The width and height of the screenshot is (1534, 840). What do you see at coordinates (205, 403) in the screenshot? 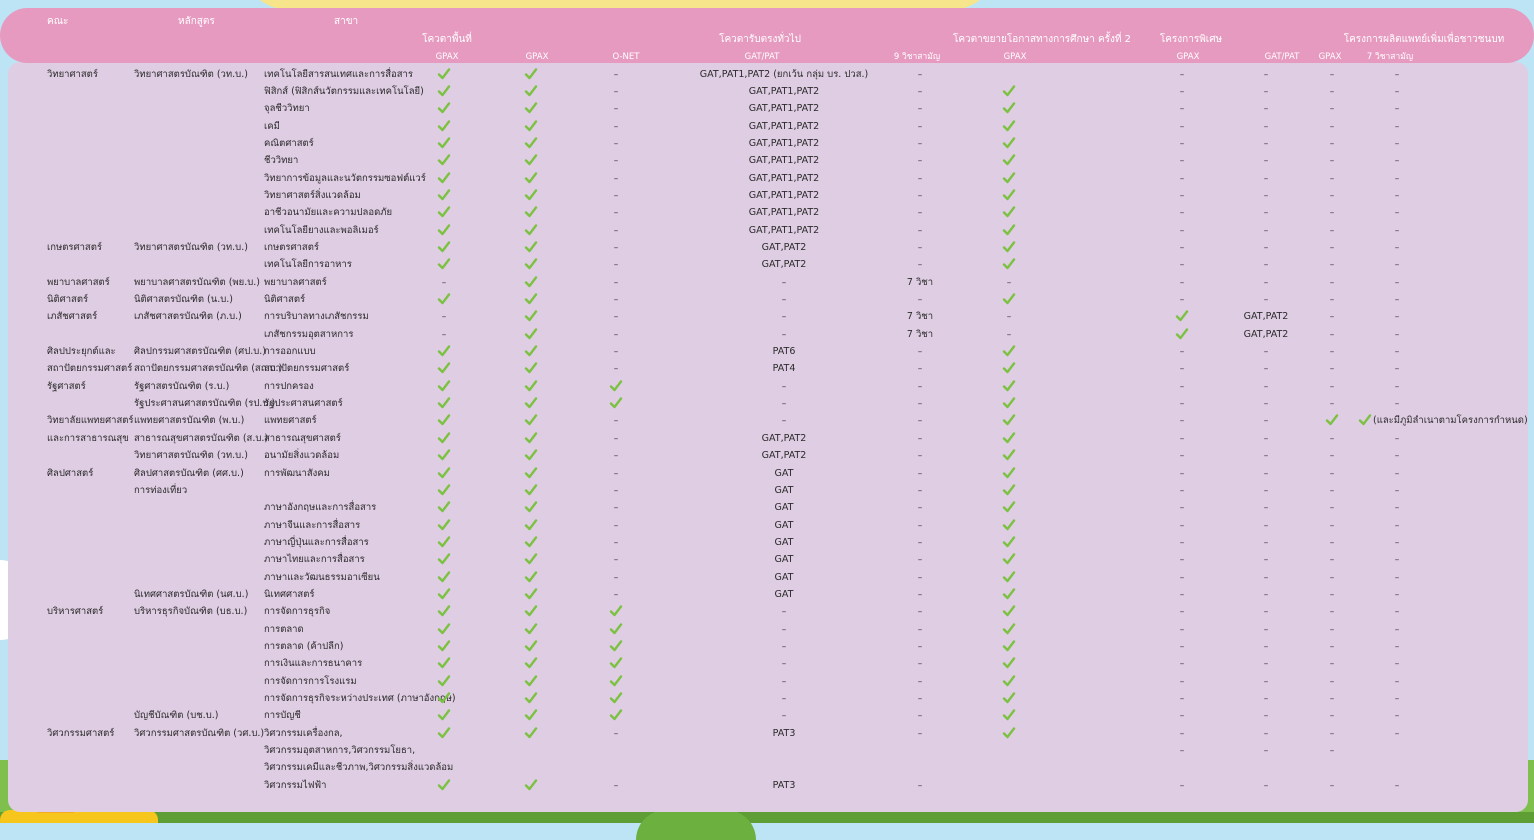
I see `program-cell: รัฐประศาสนศาสตรบัณฑิต (รป.บ.)` at bounding box center [205, 403].